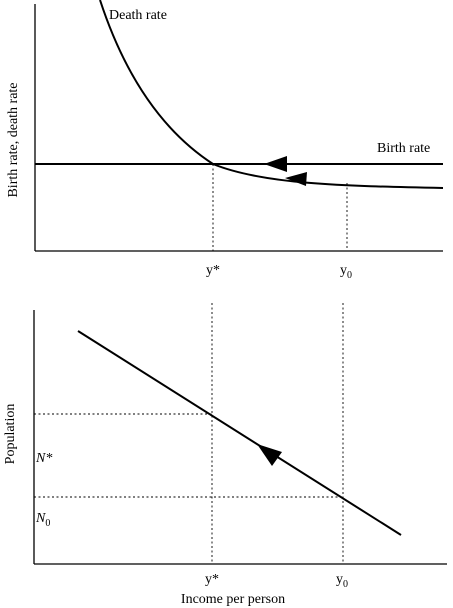 This screenshot has width=453, height=608. Describe the element at coordinates (43, 458) in the screenshot. I see `tick-nstar: N*` at that location.